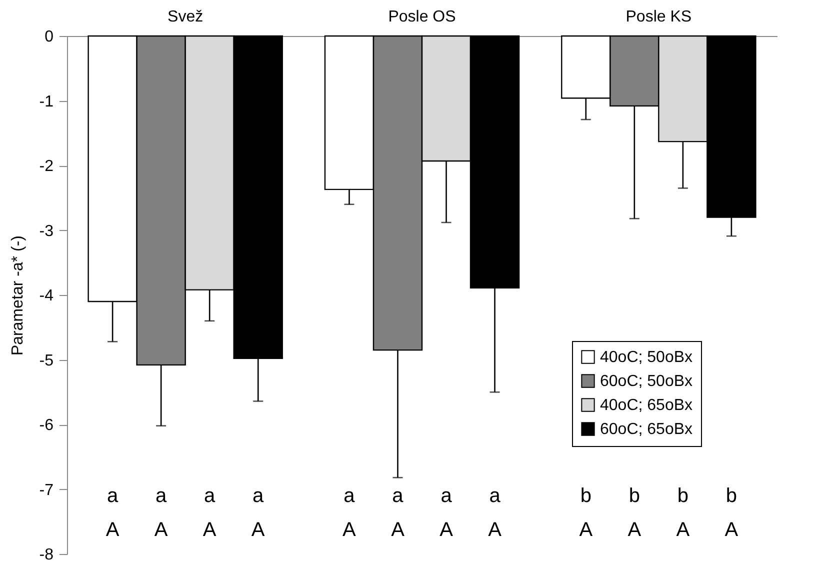 This screenshot has width=824, height=582. What do you see at coordinates (186, 17) in the screenshot?
I see `x-tick-label: Svež` at bounding box center [186, 17].